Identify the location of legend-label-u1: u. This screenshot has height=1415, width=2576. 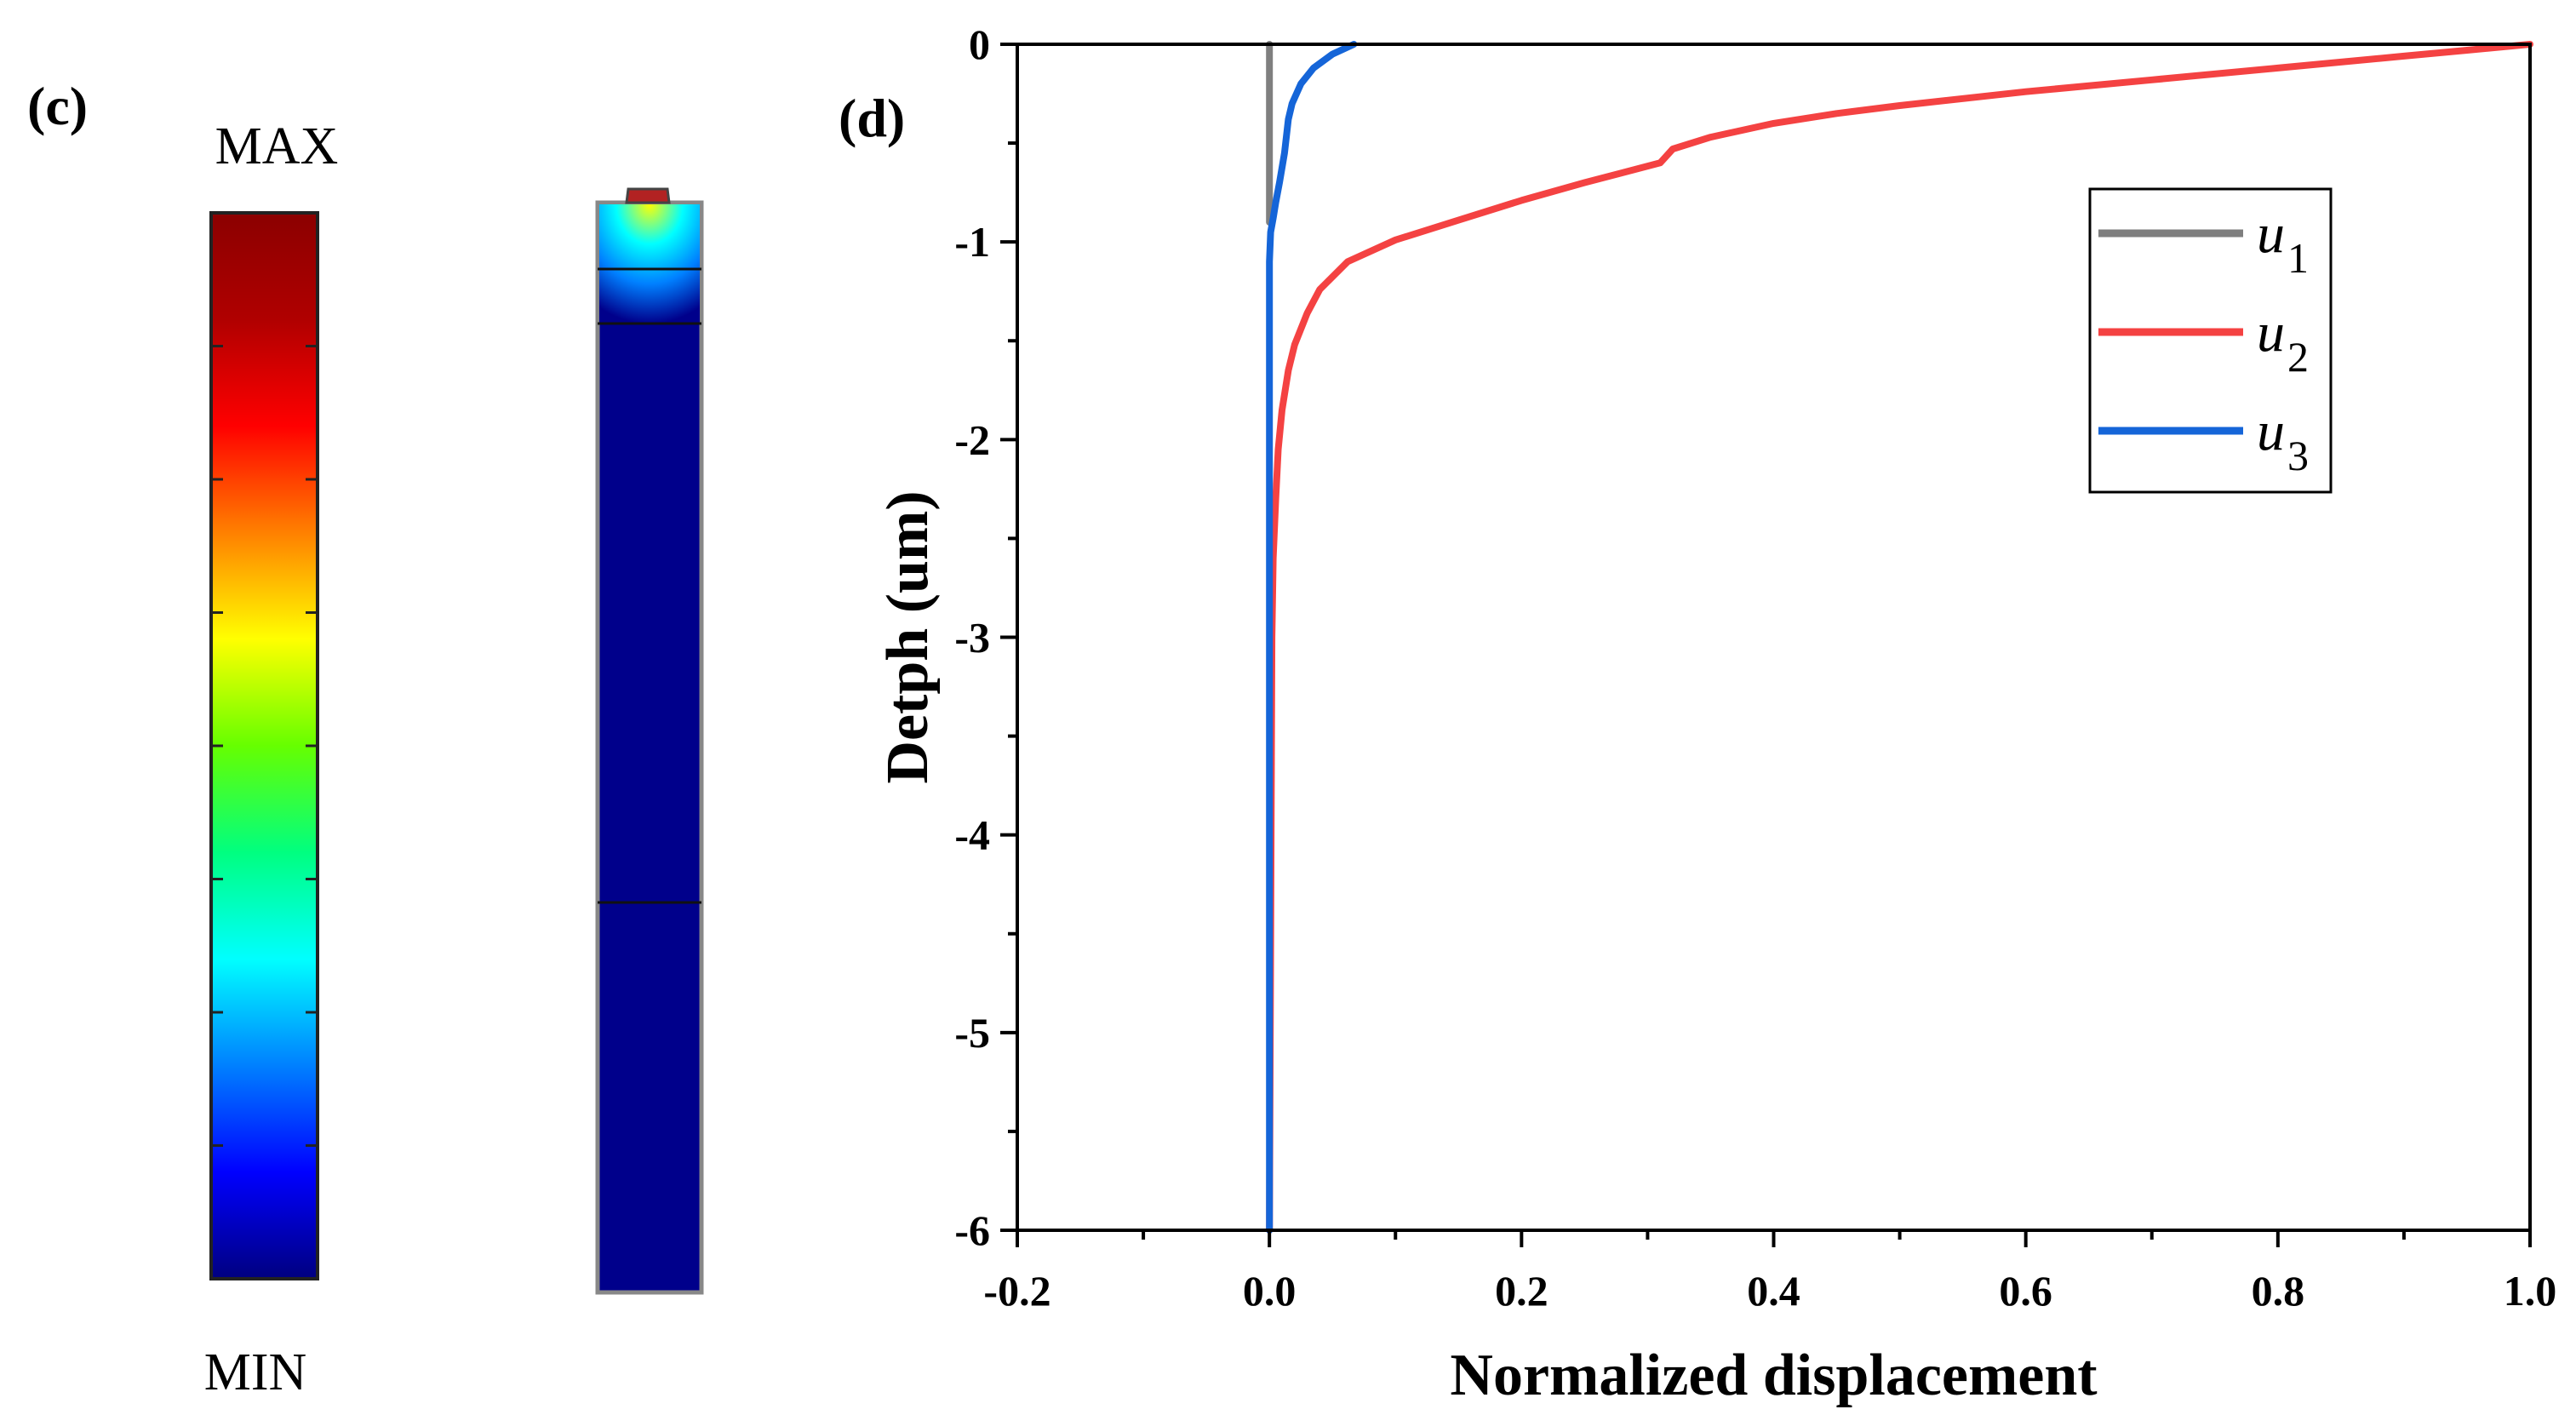
(2271, 234).